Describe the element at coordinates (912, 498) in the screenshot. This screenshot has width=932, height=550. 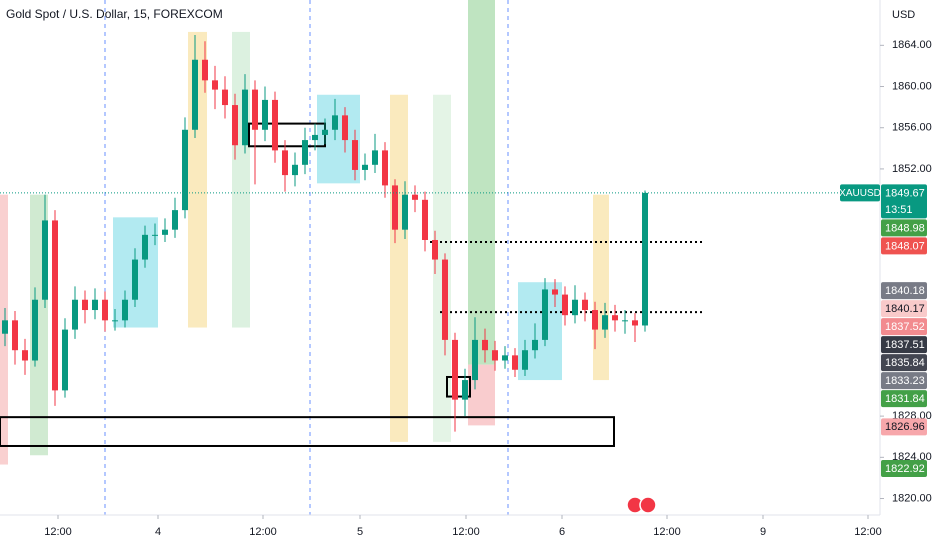
I see `y-tick-label: 1820.00` at that location.